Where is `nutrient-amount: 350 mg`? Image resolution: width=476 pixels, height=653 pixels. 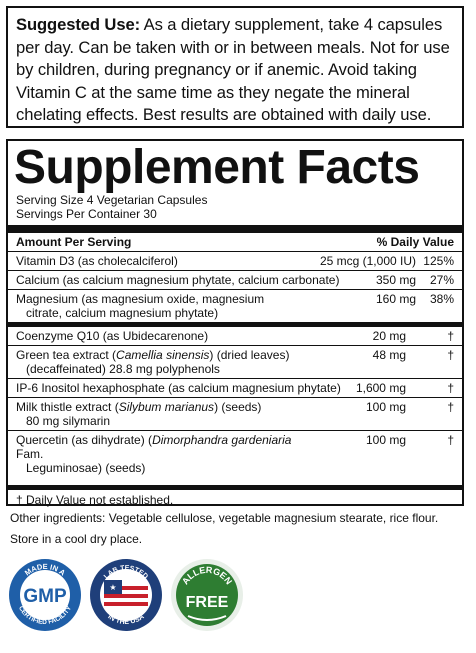 nutrient-amount: 350 mg is located at coordinates (395, 280).